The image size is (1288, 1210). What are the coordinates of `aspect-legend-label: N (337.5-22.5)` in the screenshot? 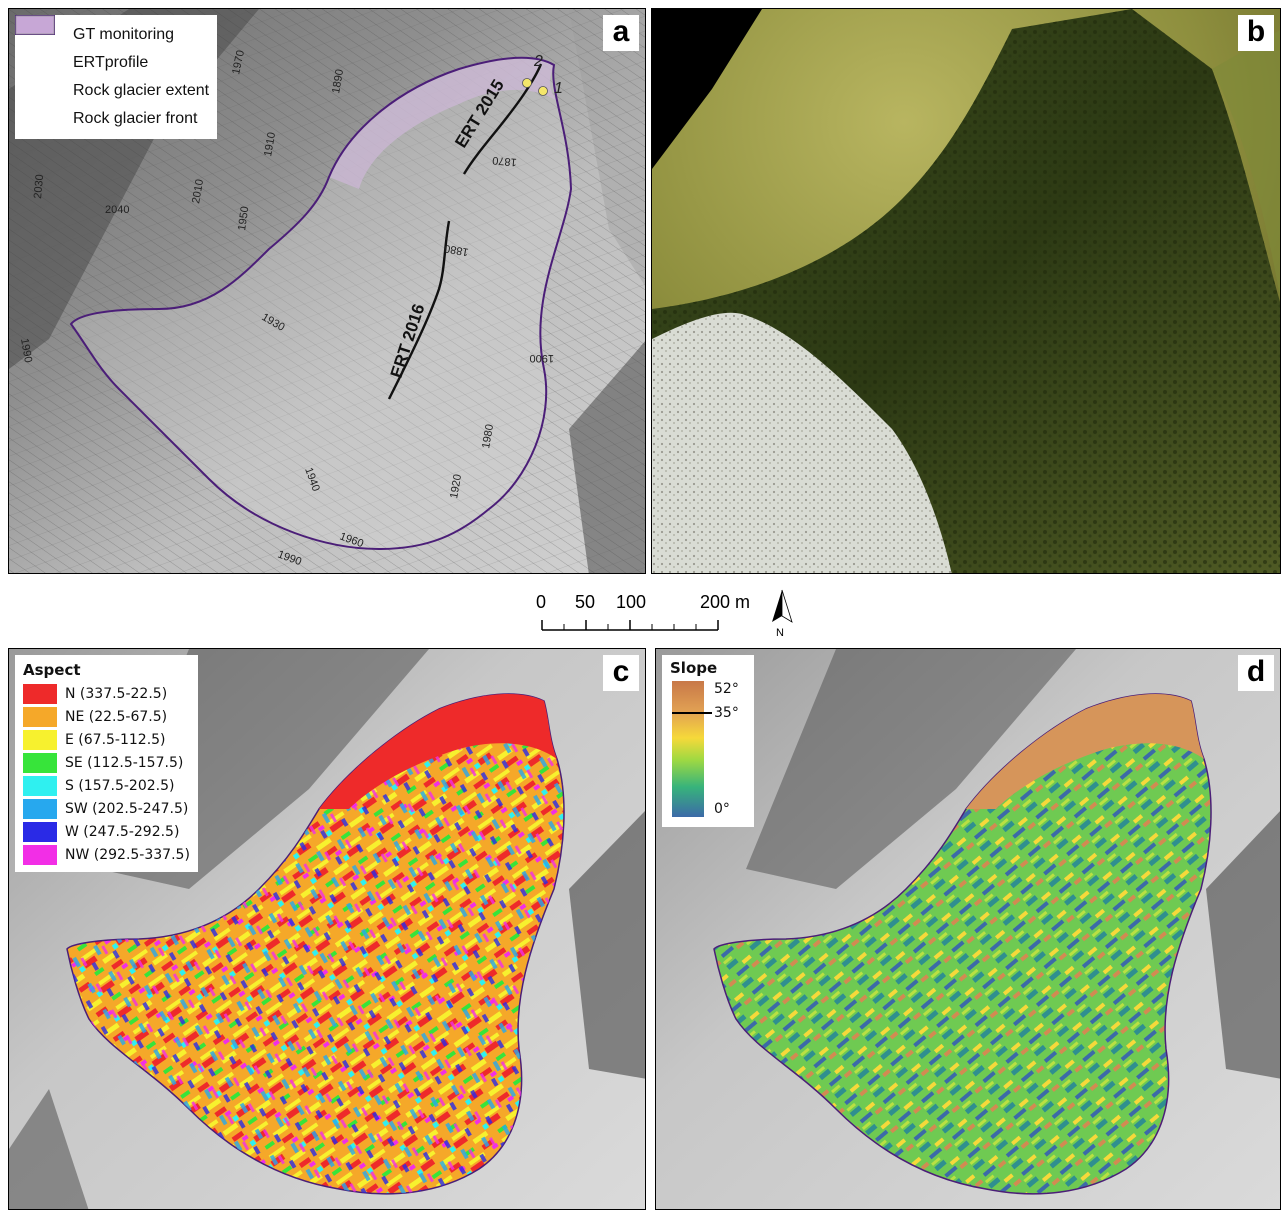 It's located at (116, 693).